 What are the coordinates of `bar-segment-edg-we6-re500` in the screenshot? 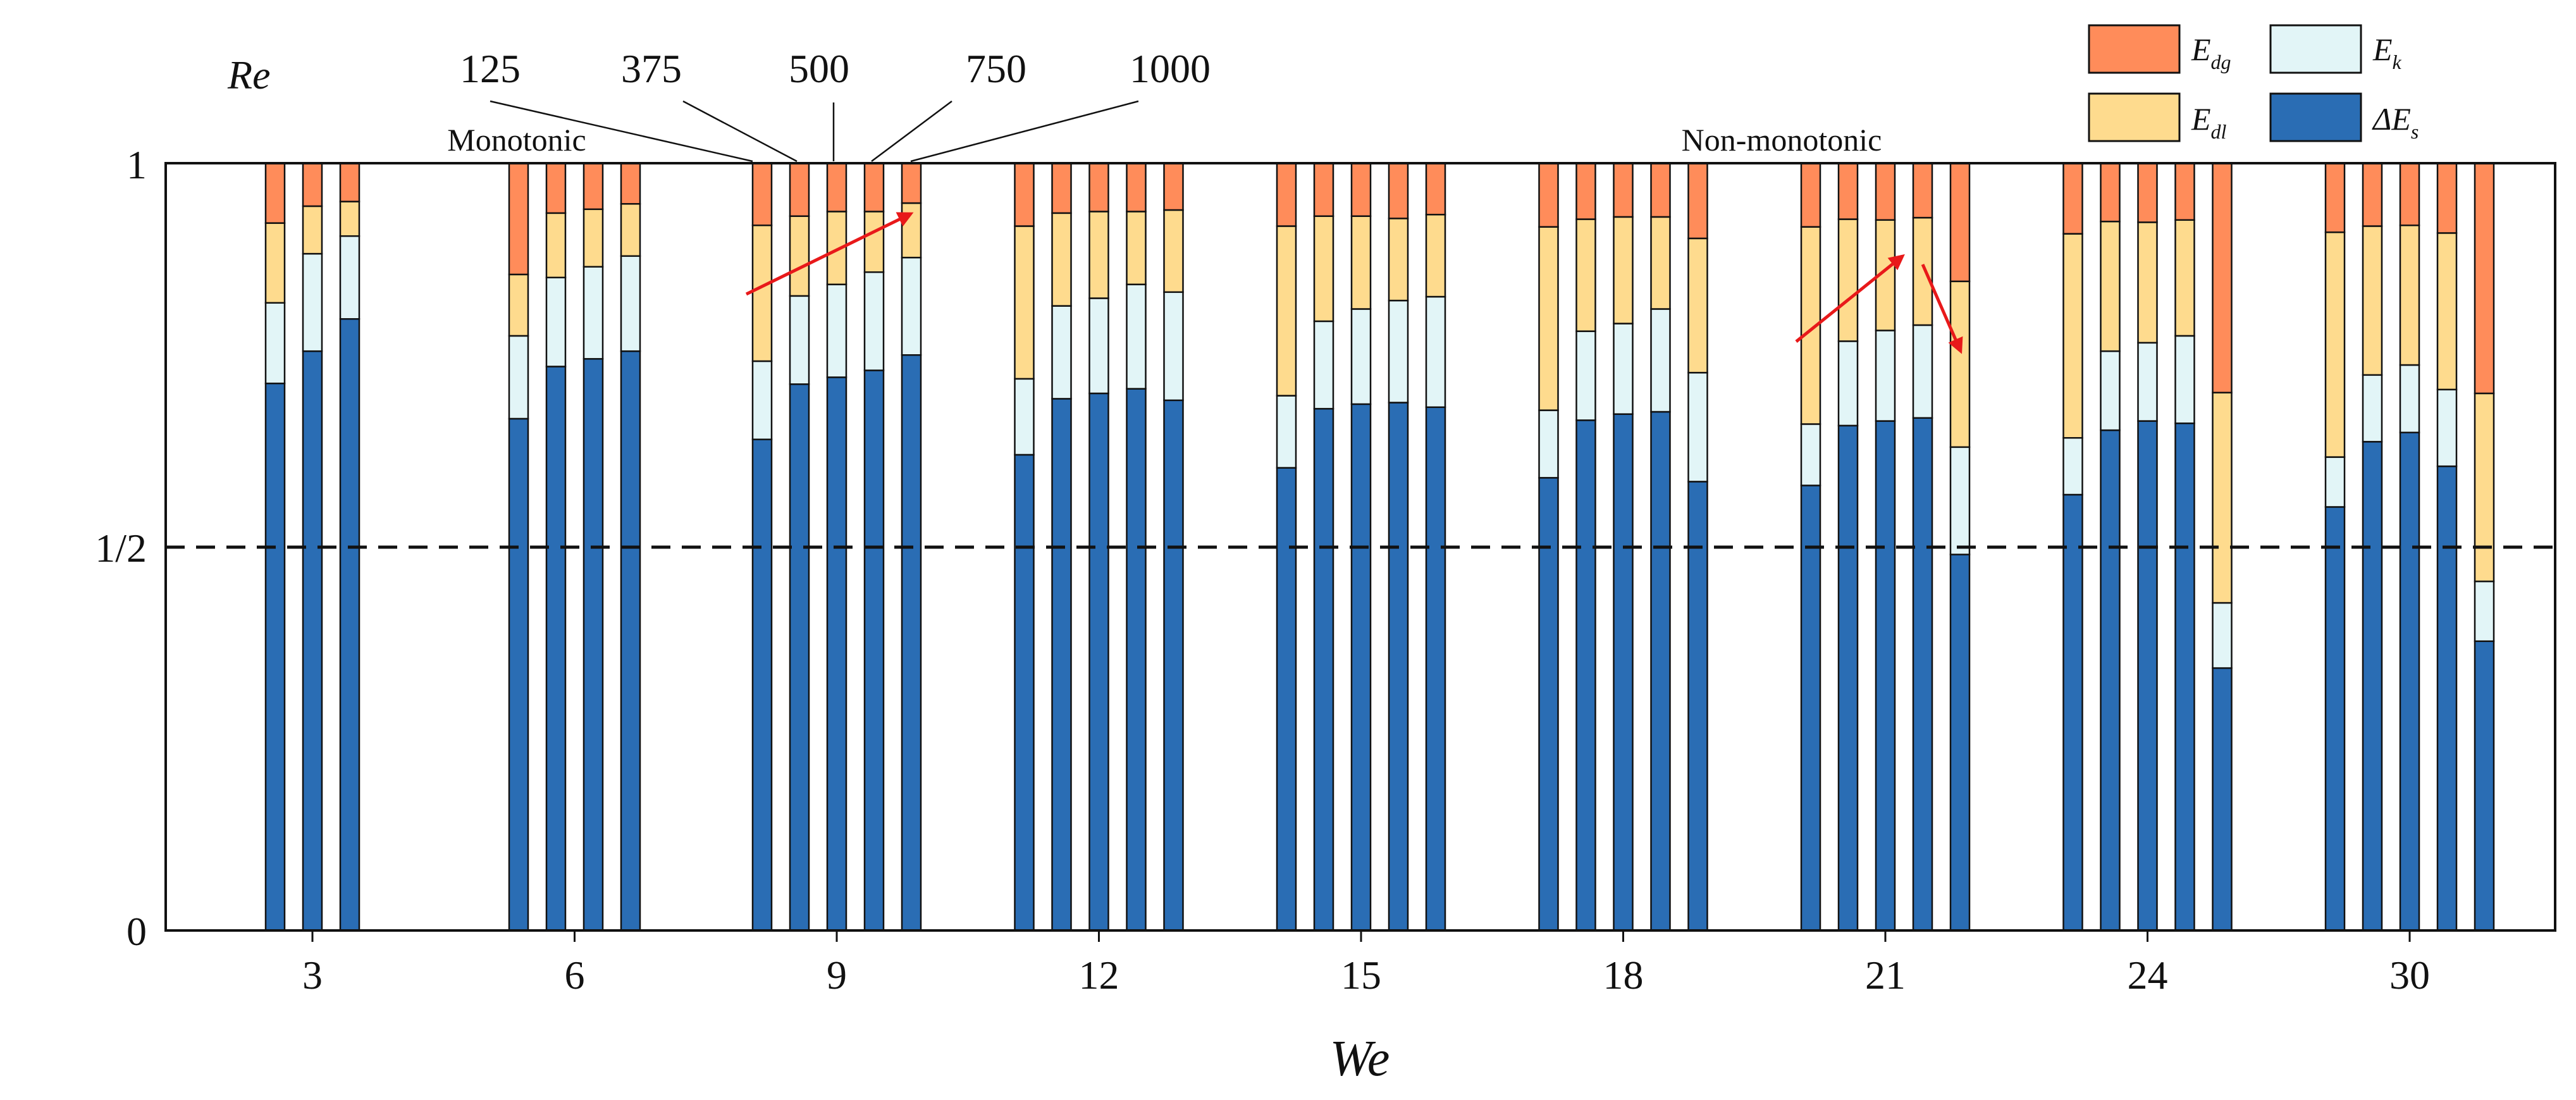 It's located at (593, 186).